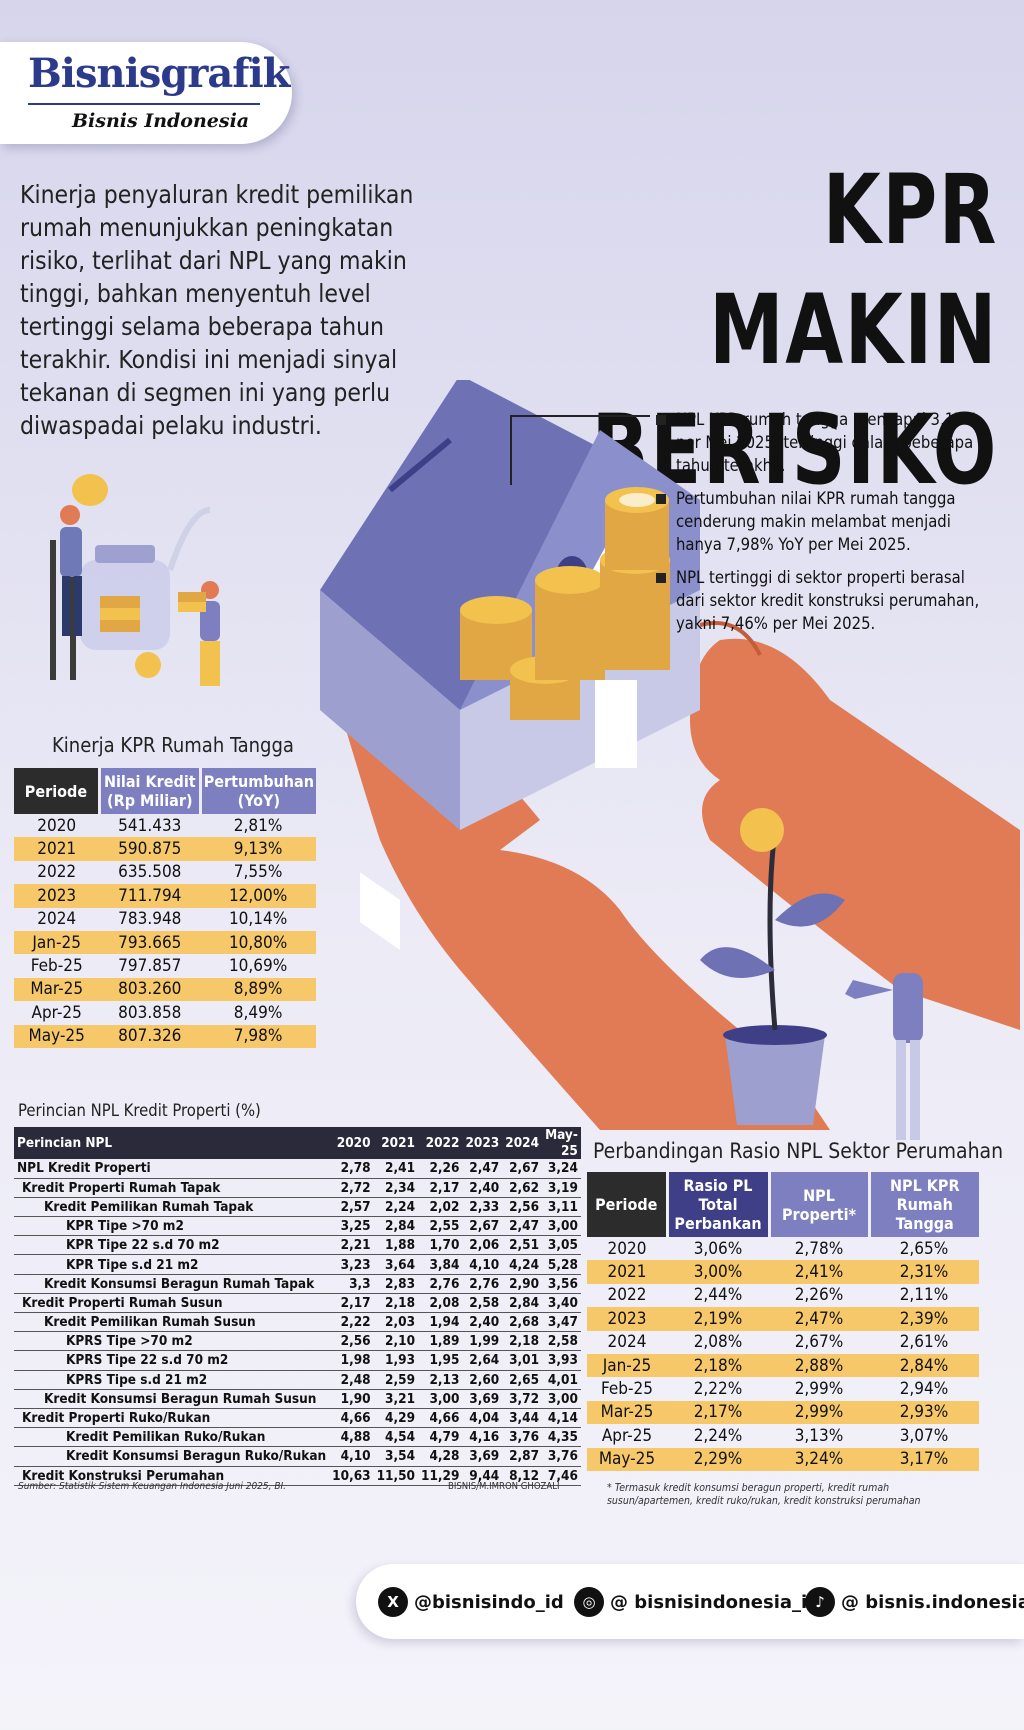 The image size is (1024, 1730). What do you see at coordinates (258, 1012) in the screenshot?
I see `table-cell: 8,49%` at bounding box center [258, 1012].